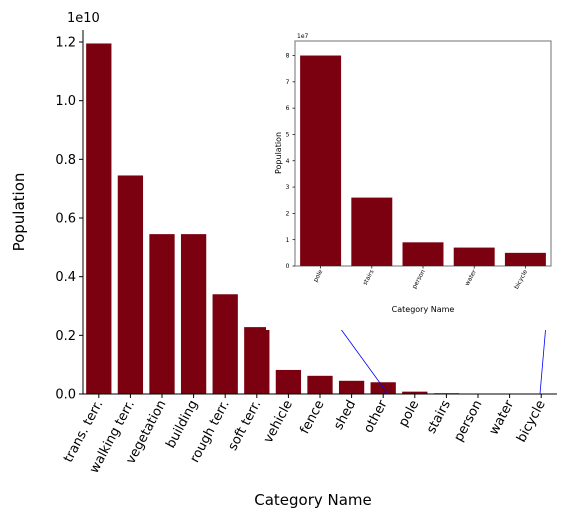  I want to click on main-y-ticks: 0.0 0.2 0.4 0.6 0.8 1.0 1.2, so click(69, 219).